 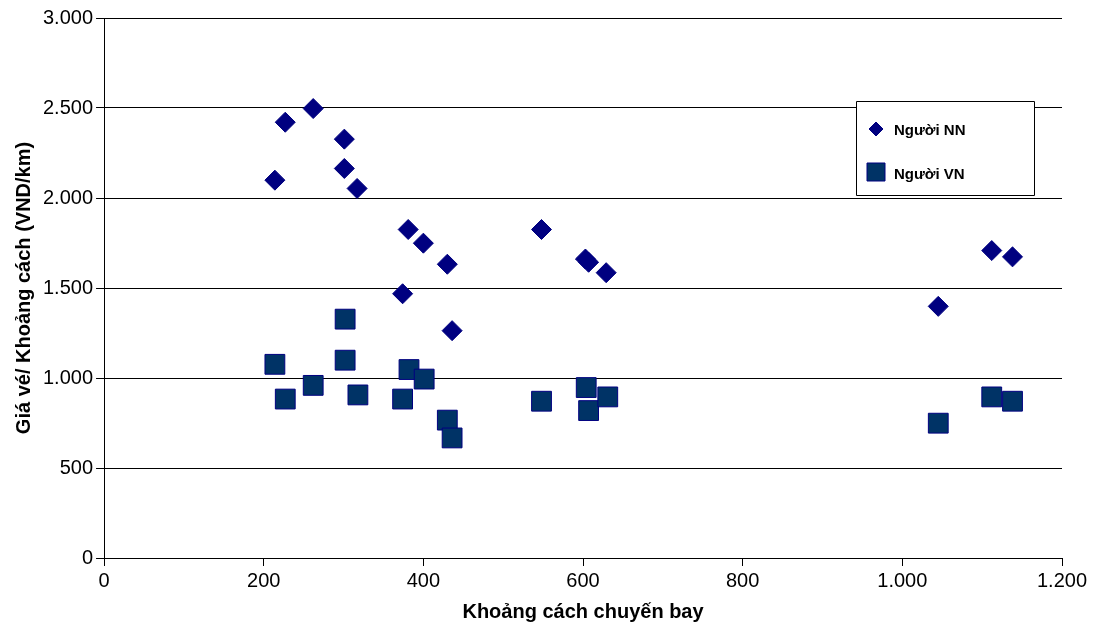 What do you see at coordinates (68, 286) in the screenshot?
I see `y-tick-label: 1.500` at bounding box center [68, 286].